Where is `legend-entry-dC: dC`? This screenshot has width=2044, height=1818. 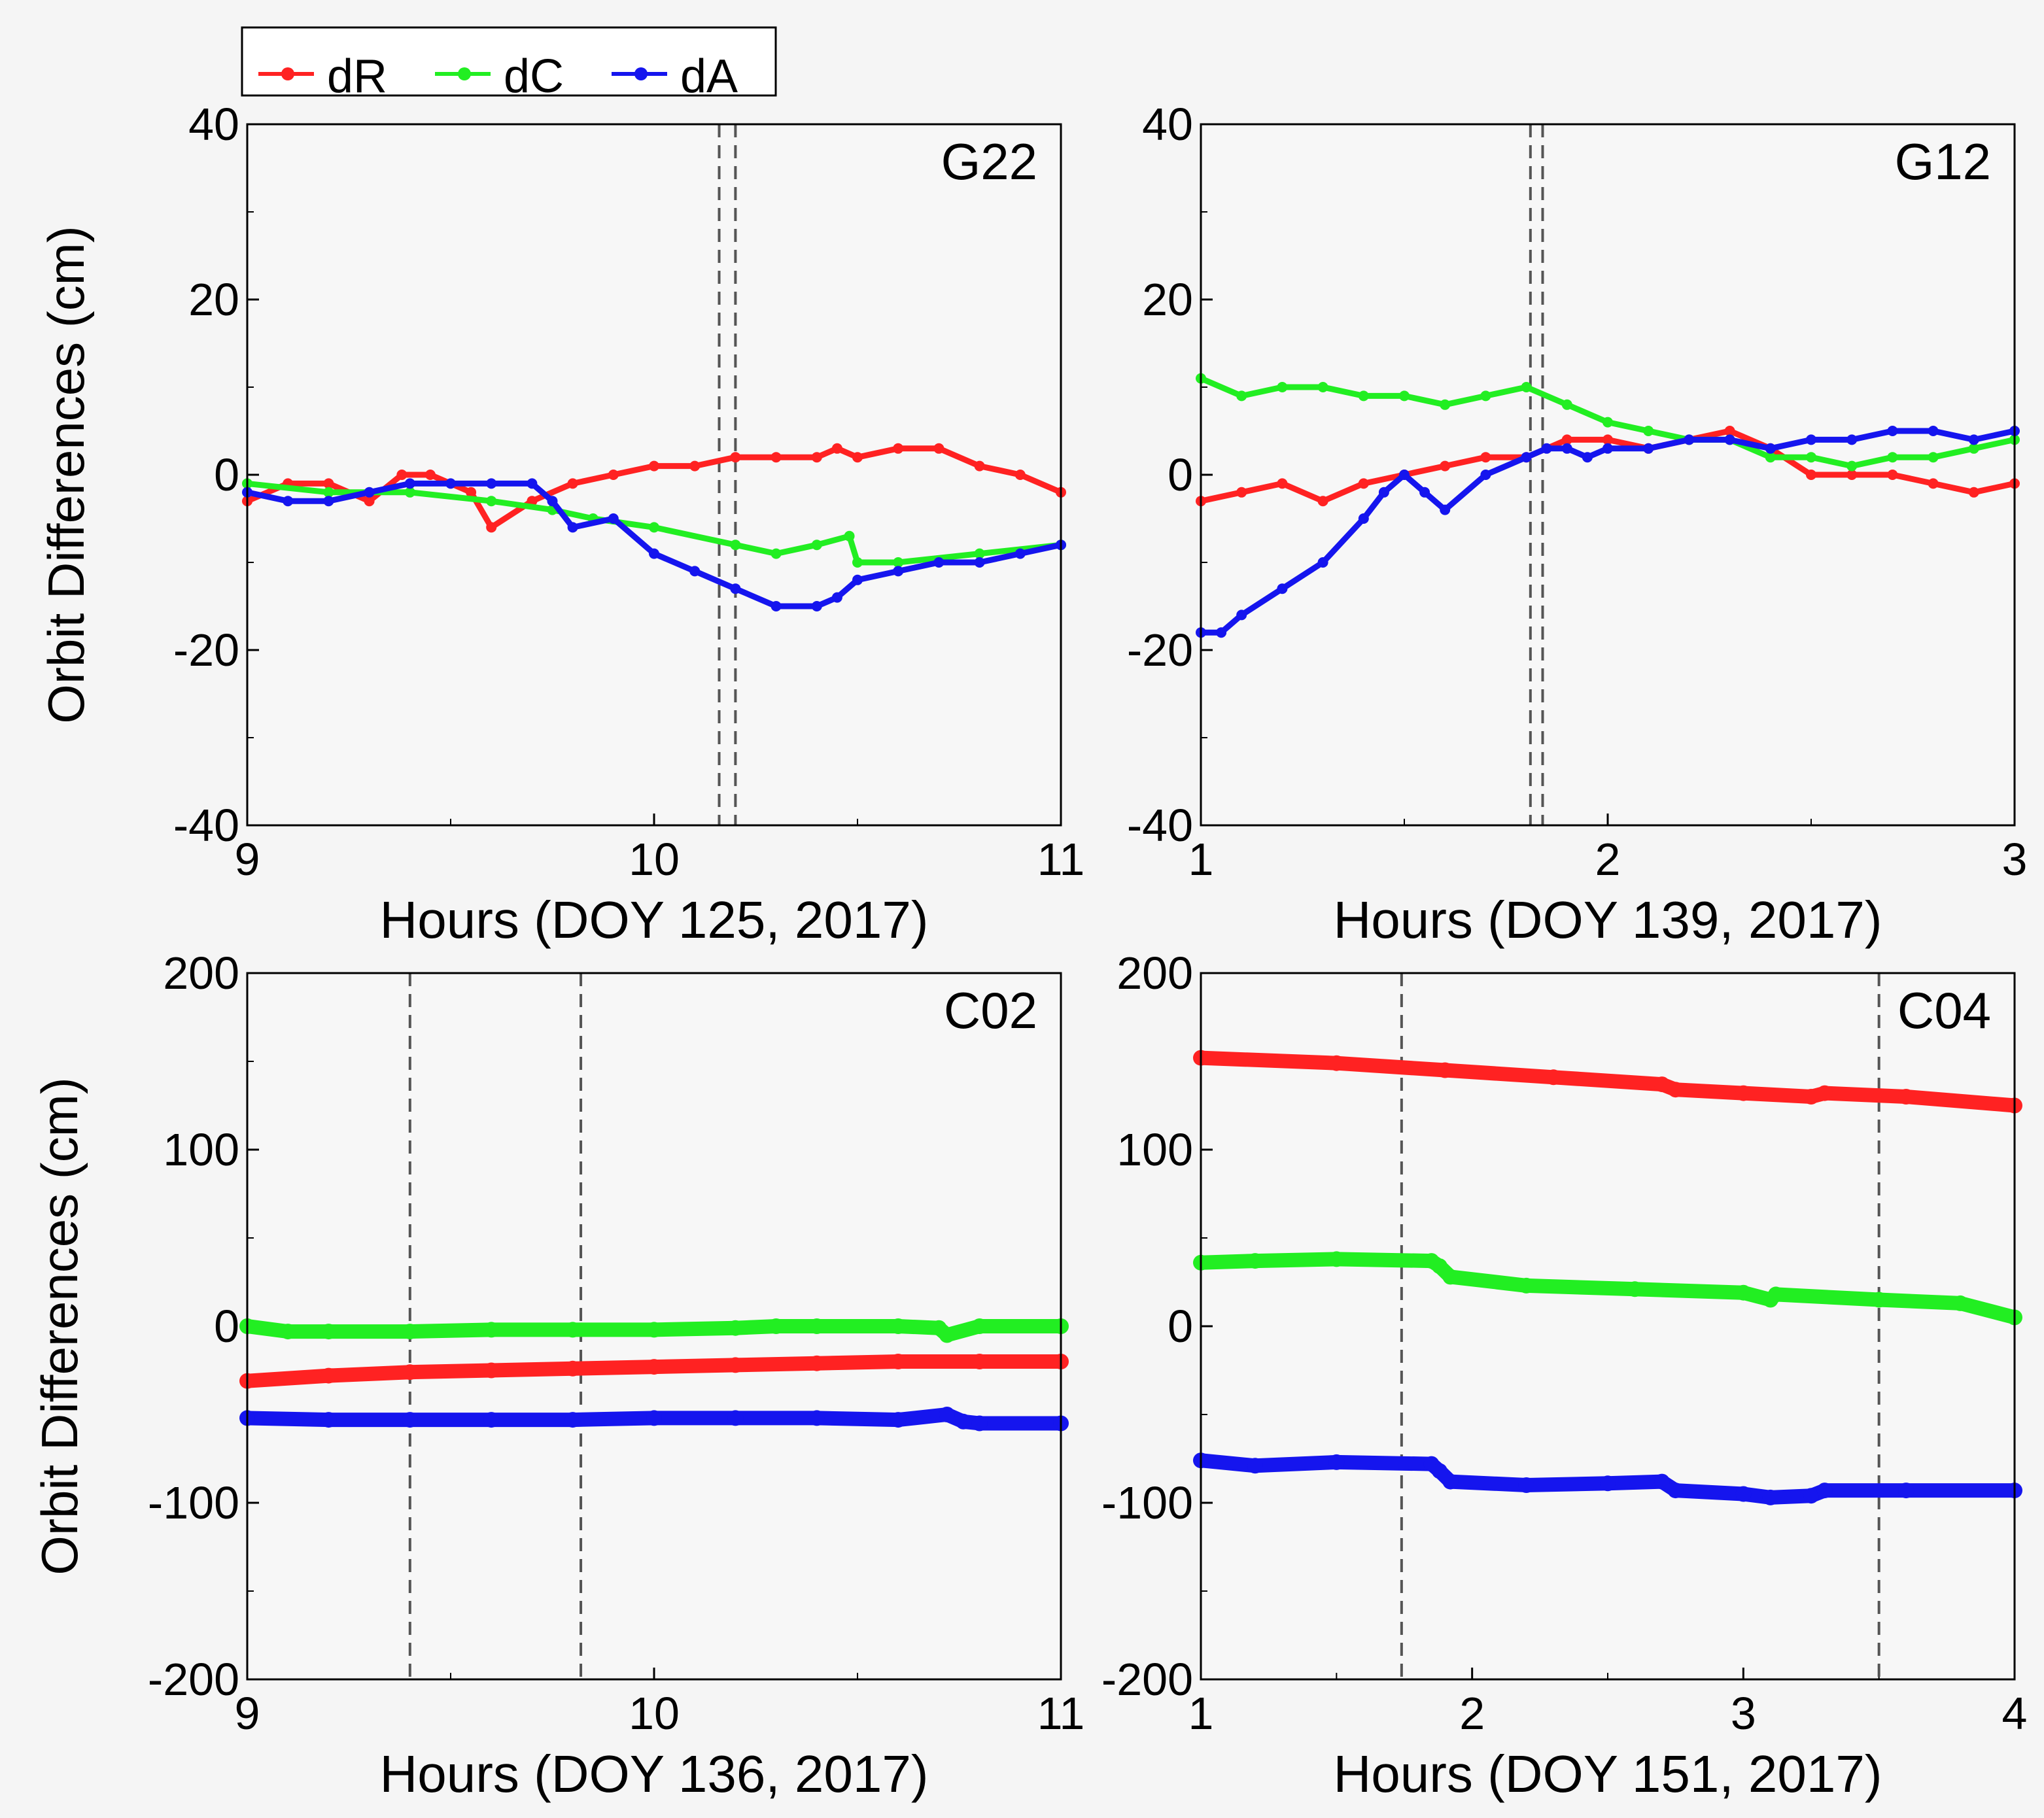 legend-entry-dC: dC is located at coordinates (500, 76).